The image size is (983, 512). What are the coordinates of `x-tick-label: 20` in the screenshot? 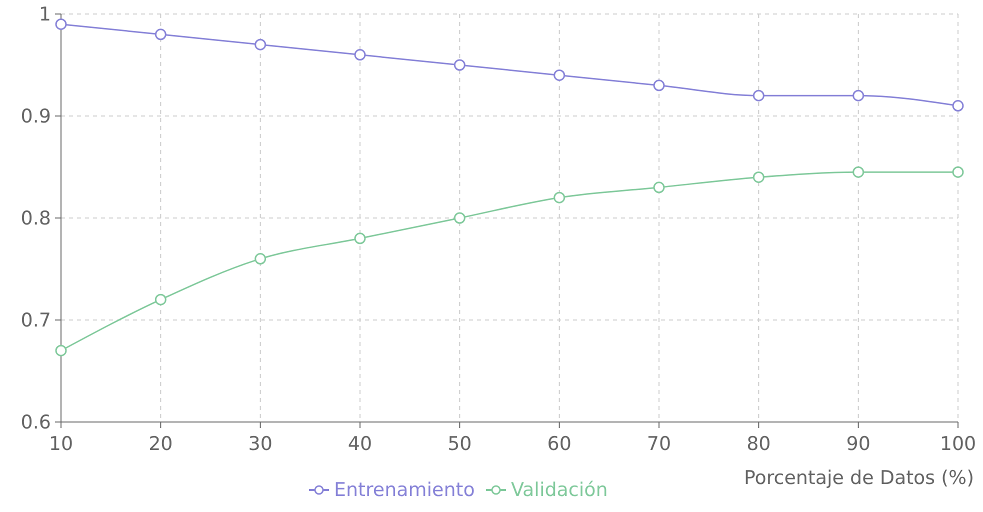 It's located at (160, 444).